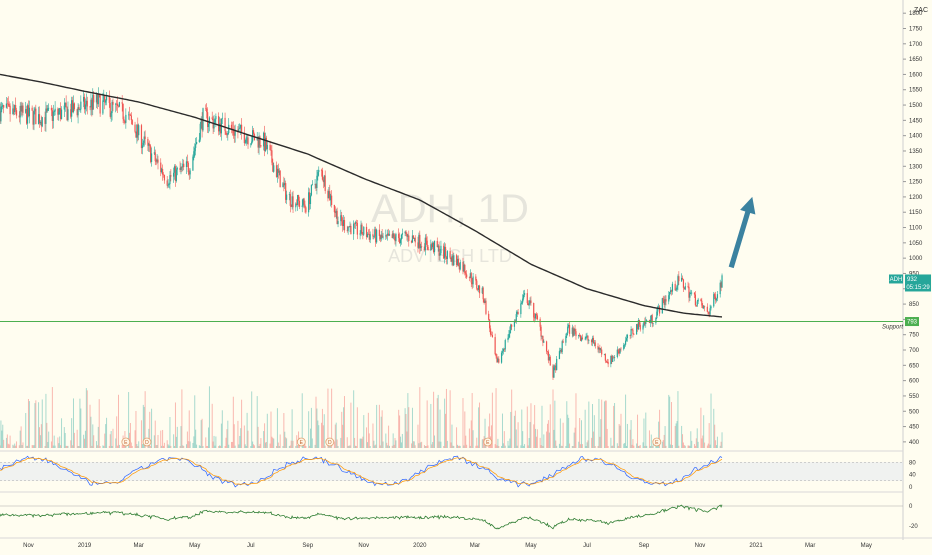 Image resolution: width=932 pixels, height=555 pixels. I want to click on support-price-text: 793, so click(912, 323).